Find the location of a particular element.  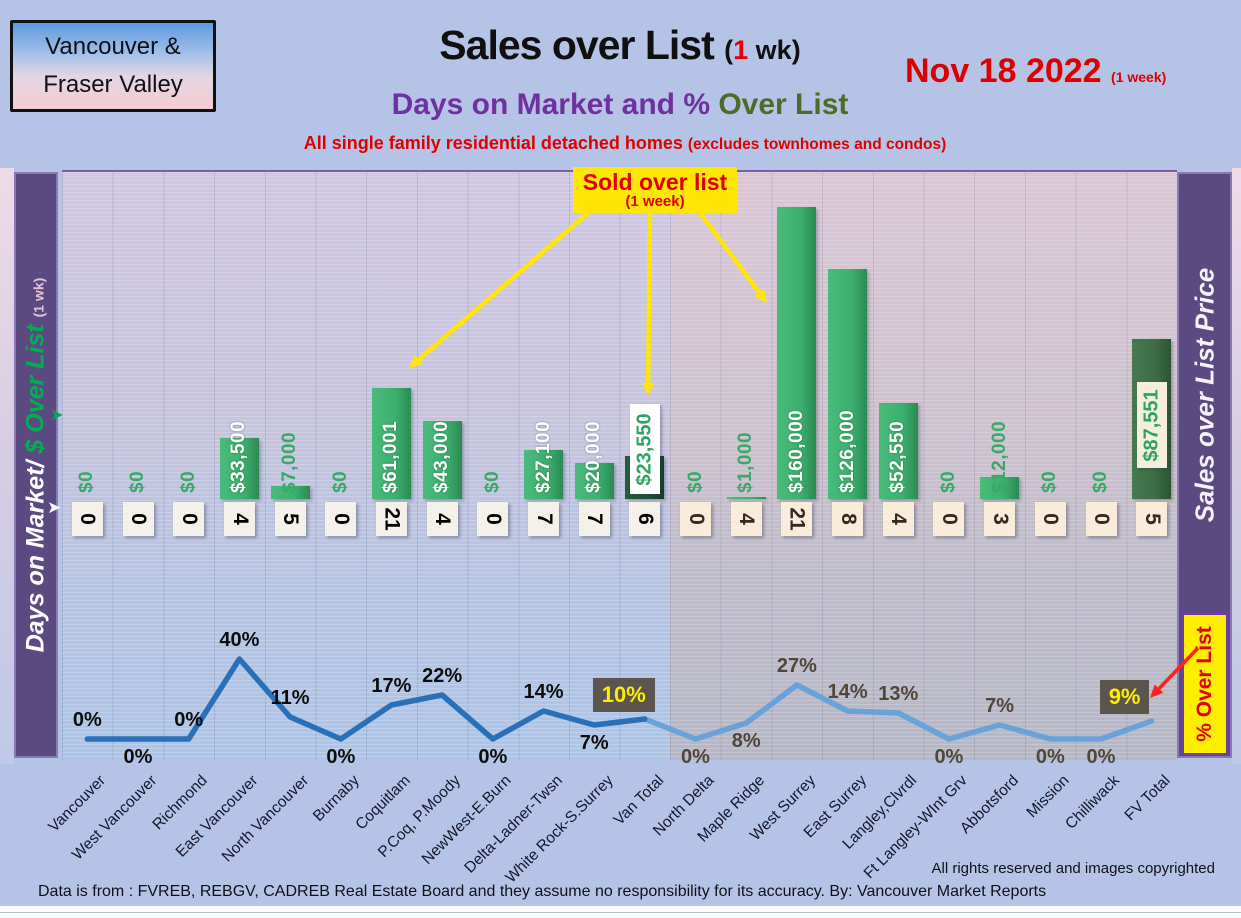

bar-value-label-17: $0 is located at coordinates (948, 481).